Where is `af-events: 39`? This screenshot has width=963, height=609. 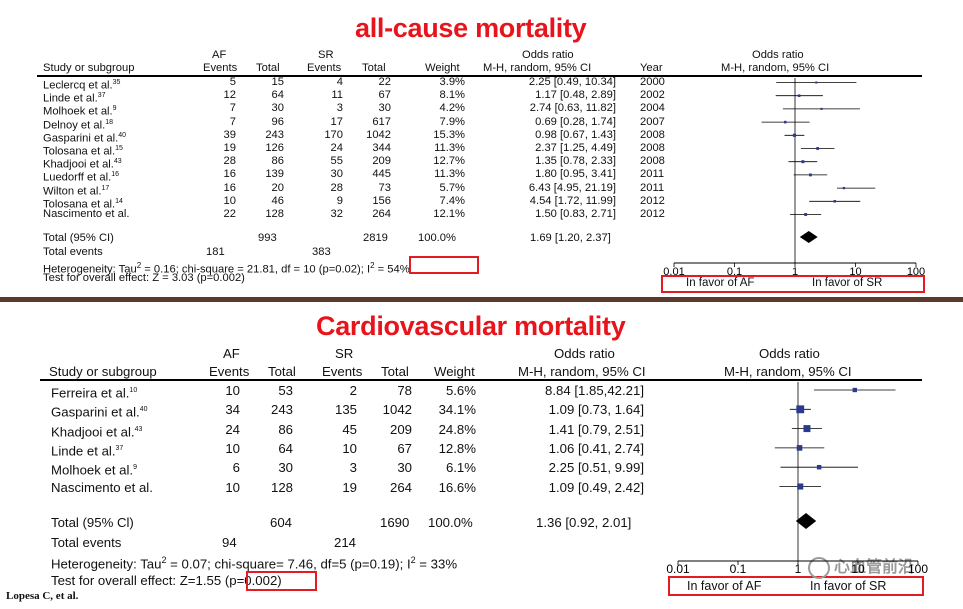
af-events: 39 is located at coordinates (229, 134).